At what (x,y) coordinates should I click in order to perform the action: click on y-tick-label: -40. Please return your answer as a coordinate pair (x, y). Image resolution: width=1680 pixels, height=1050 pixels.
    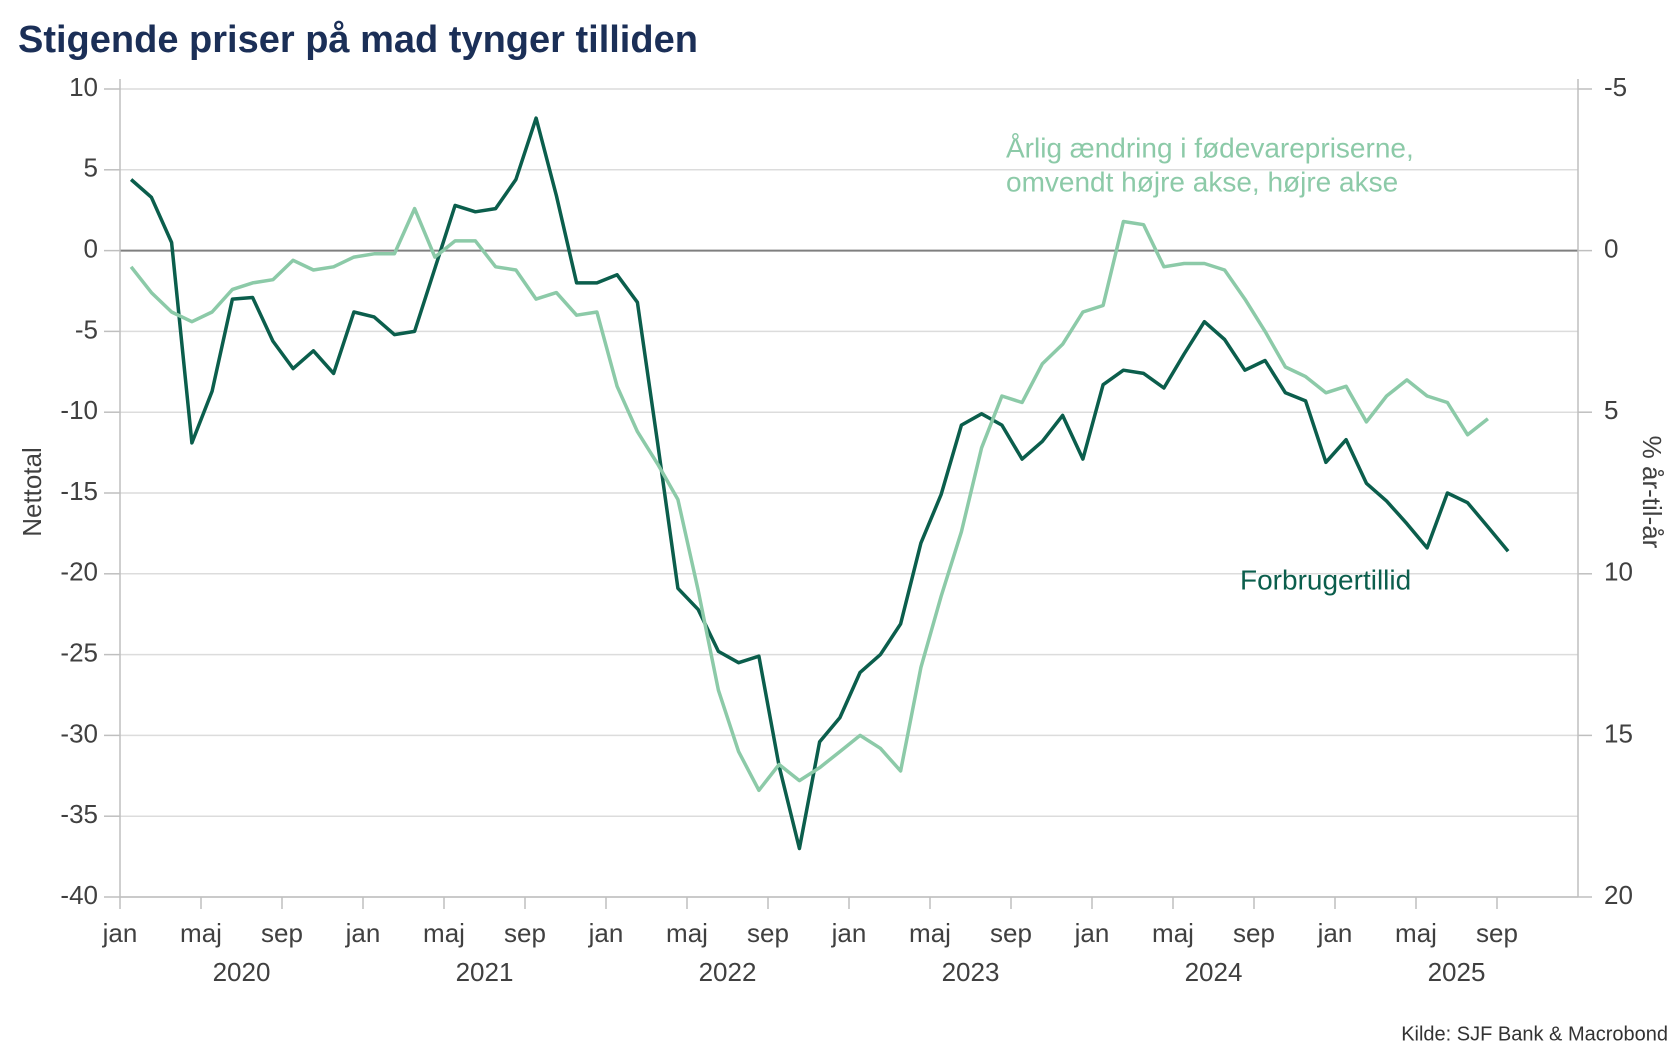
    Looking at the image, I should click on (79, 895).